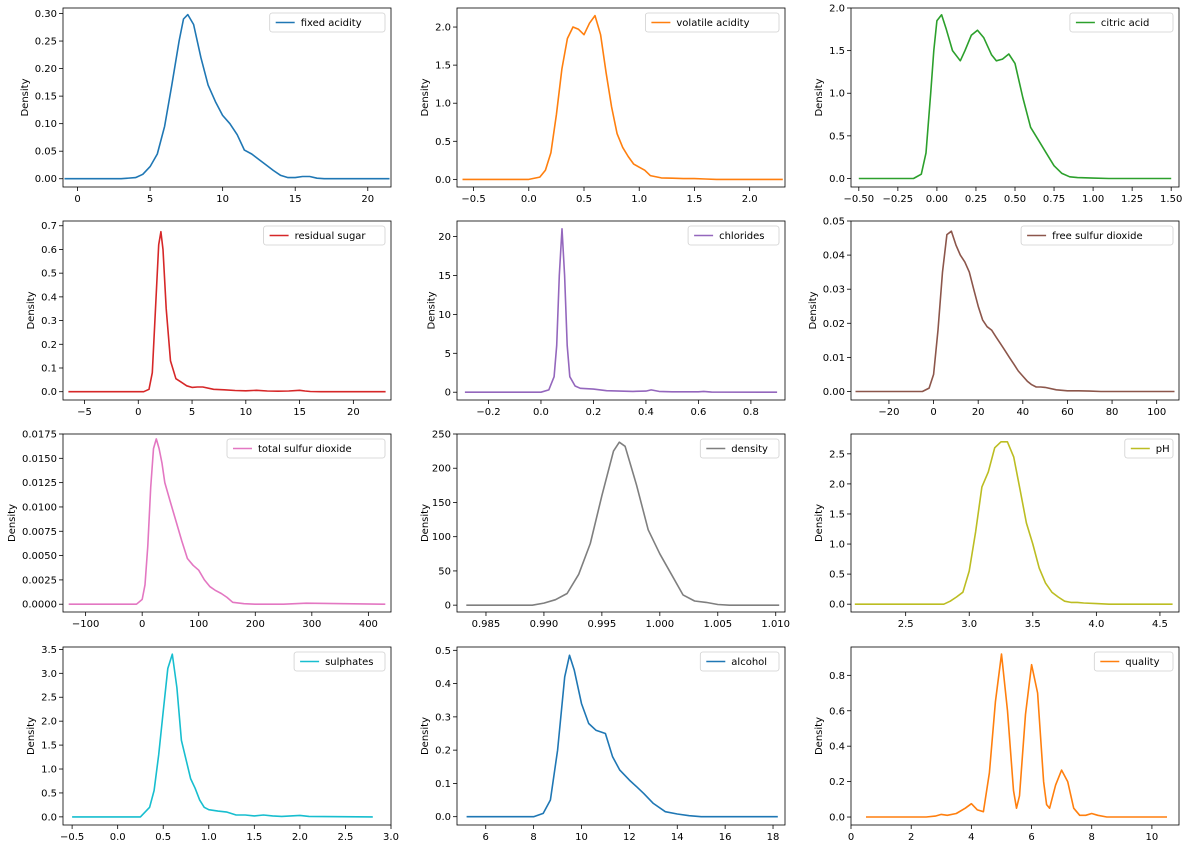 Image resolution: width=1186 pixels, height=848 pixels. I want to click on legend: volatile acidity, so click(712, 22).